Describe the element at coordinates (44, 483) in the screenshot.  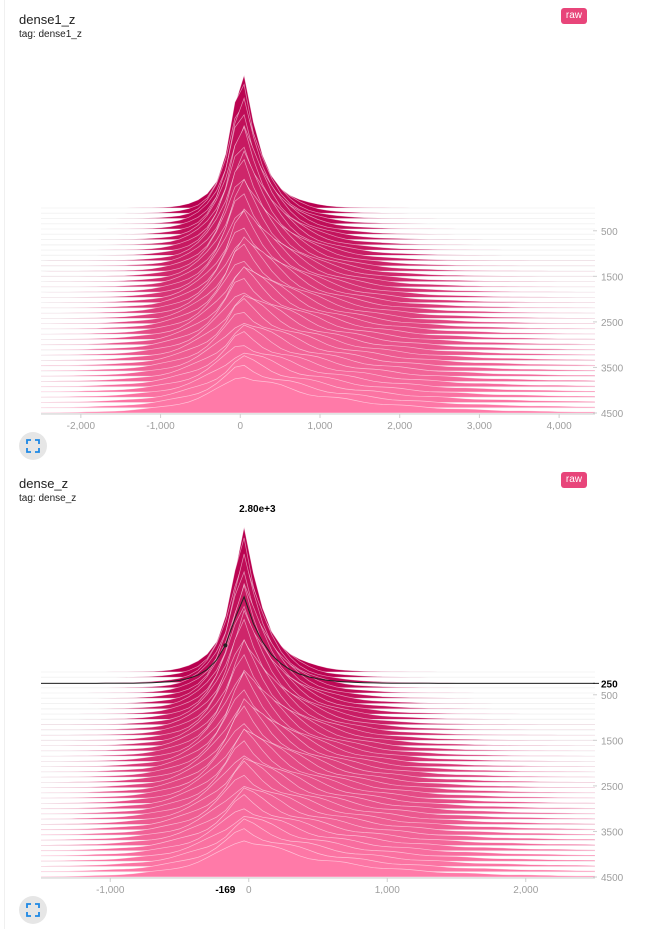
I see `chart-title: dense_z` at that location.